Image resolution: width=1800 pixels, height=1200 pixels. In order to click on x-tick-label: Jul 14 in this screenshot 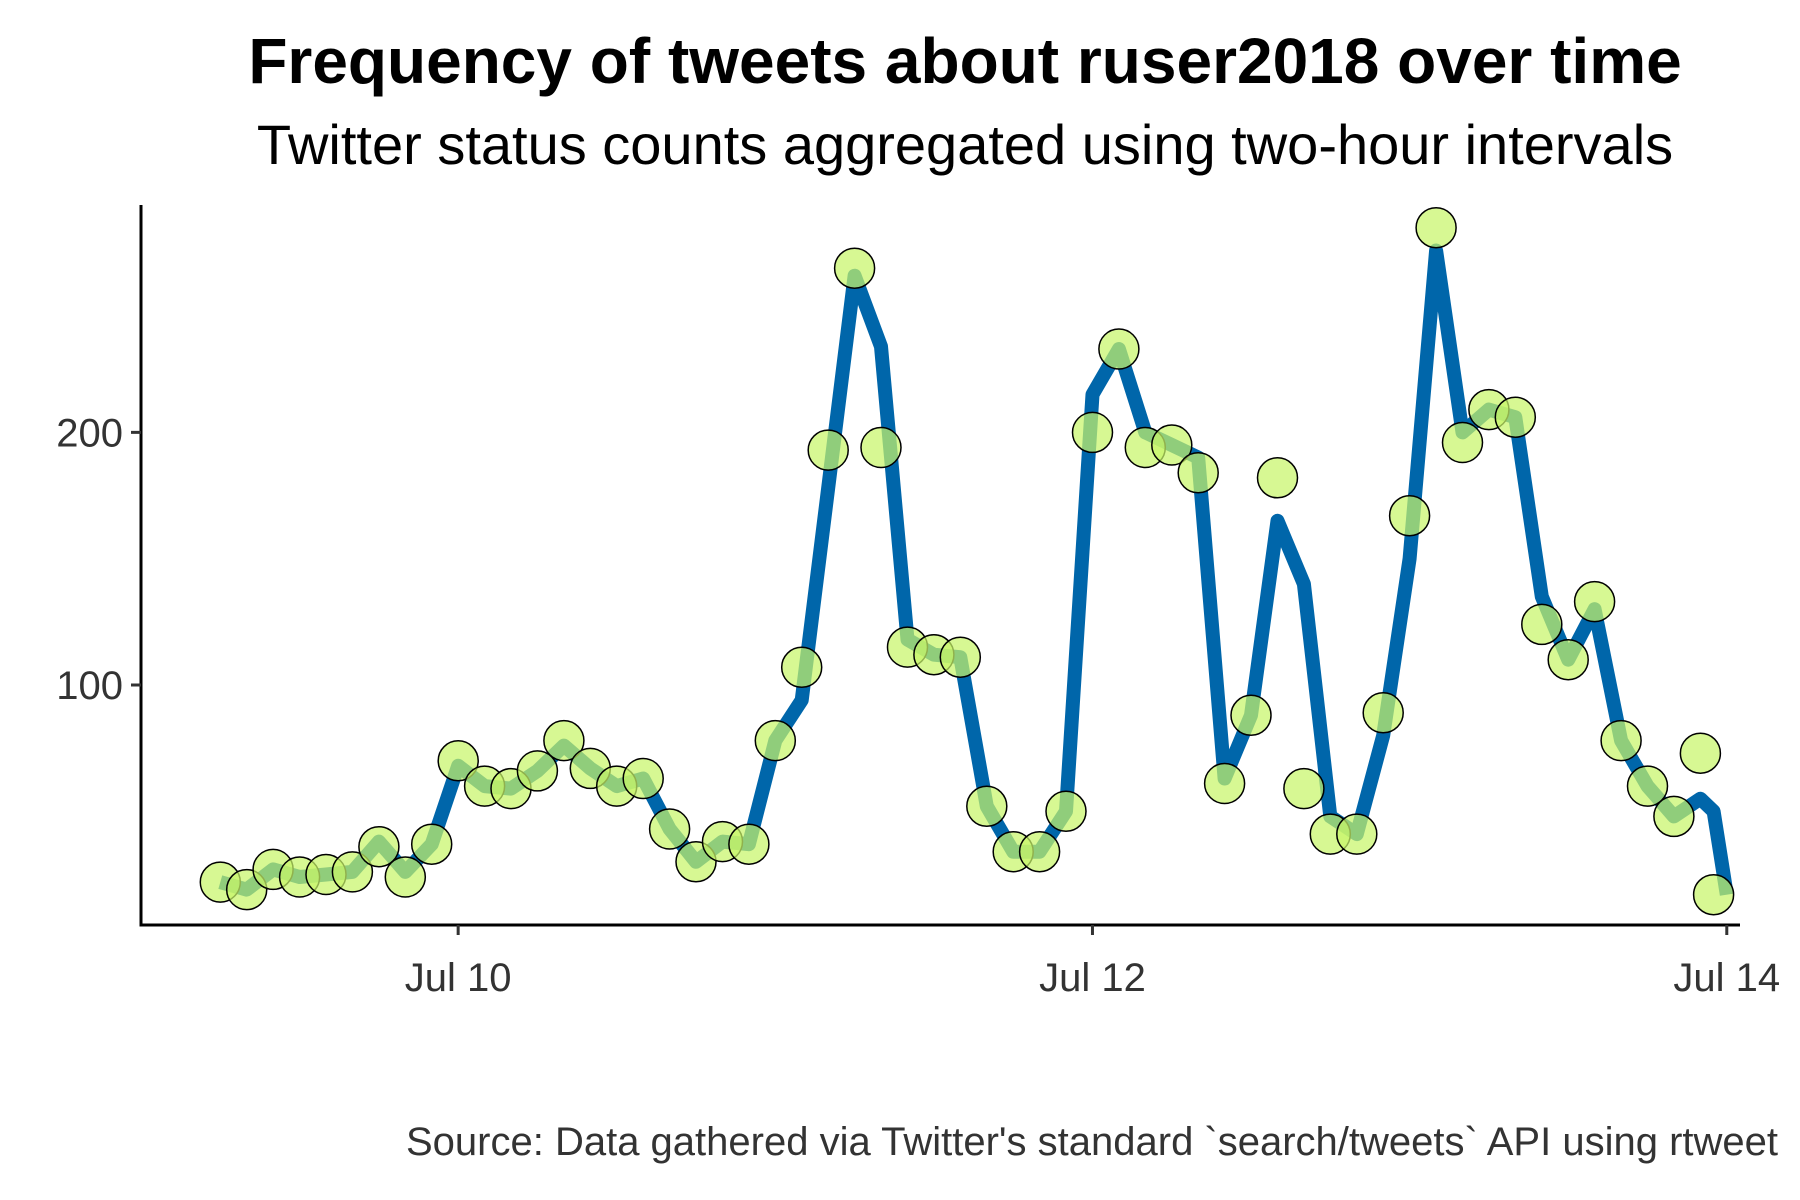, I will do `click(1726, 978)`.